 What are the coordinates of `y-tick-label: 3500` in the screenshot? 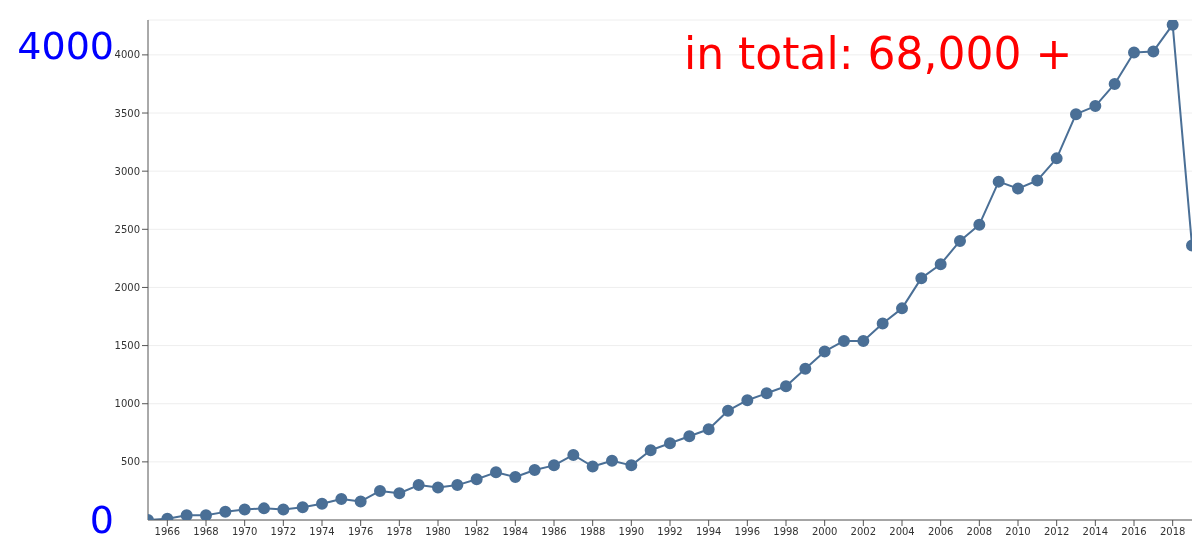 It's located at (127, 113).